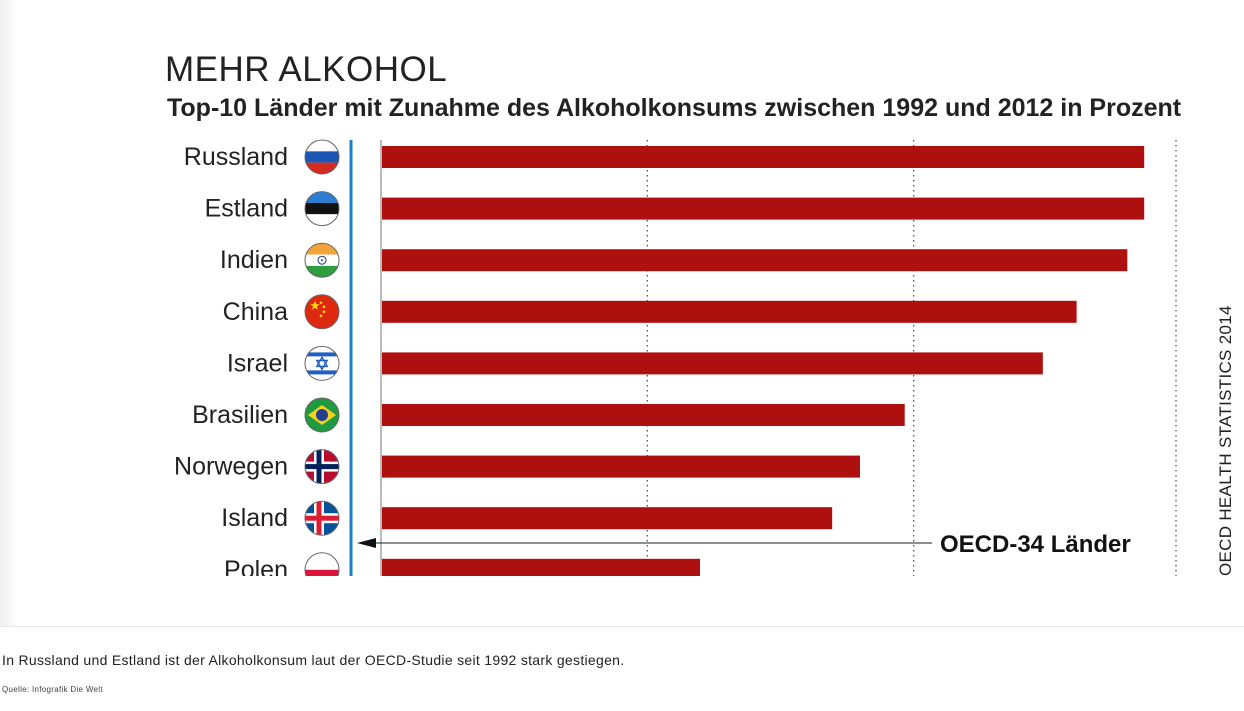 The image size is (1244, 711). Describe the element at coordinates (322, 363) in the screenshot. I see `israel-flag-icon` at that location.